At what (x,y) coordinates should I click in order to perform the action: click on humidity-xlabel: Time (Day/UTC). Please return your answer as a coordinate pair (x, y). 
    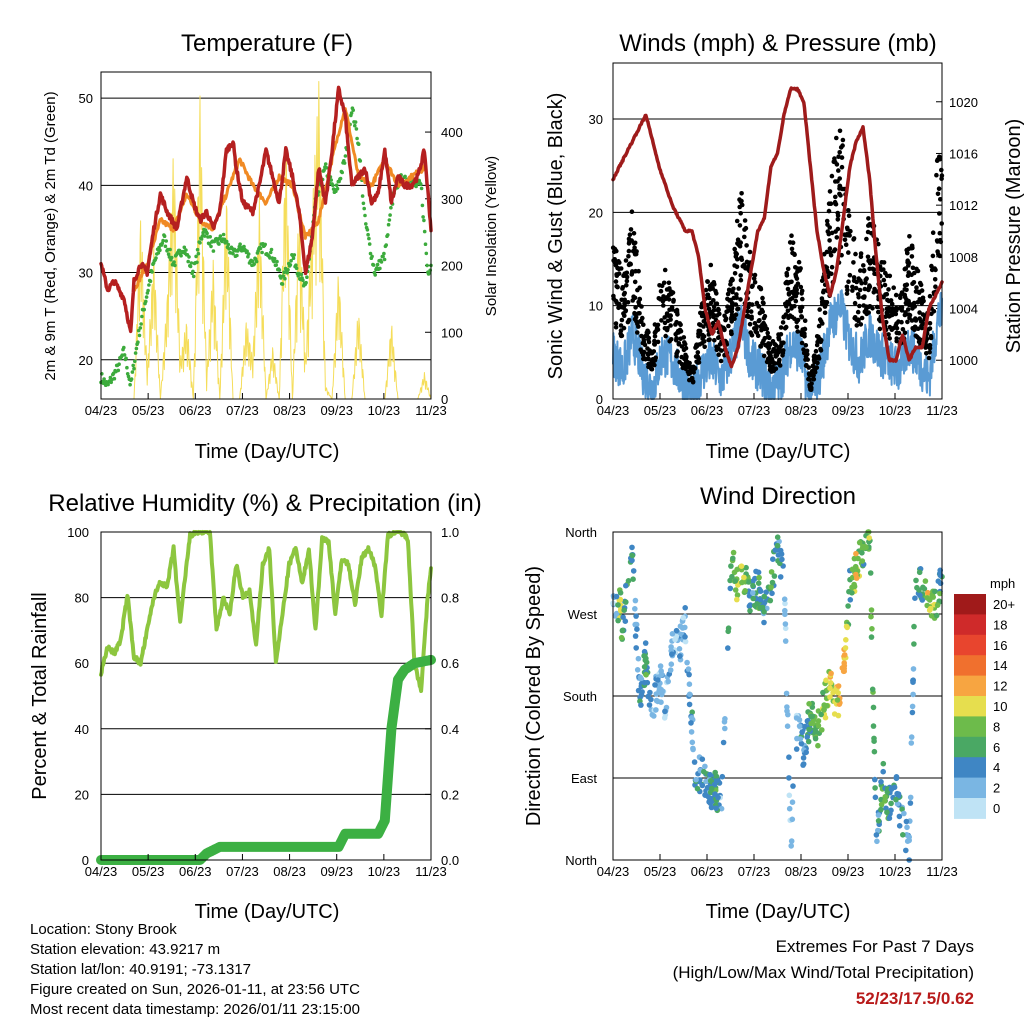
    Looking at the image, I should click on (267, 912).